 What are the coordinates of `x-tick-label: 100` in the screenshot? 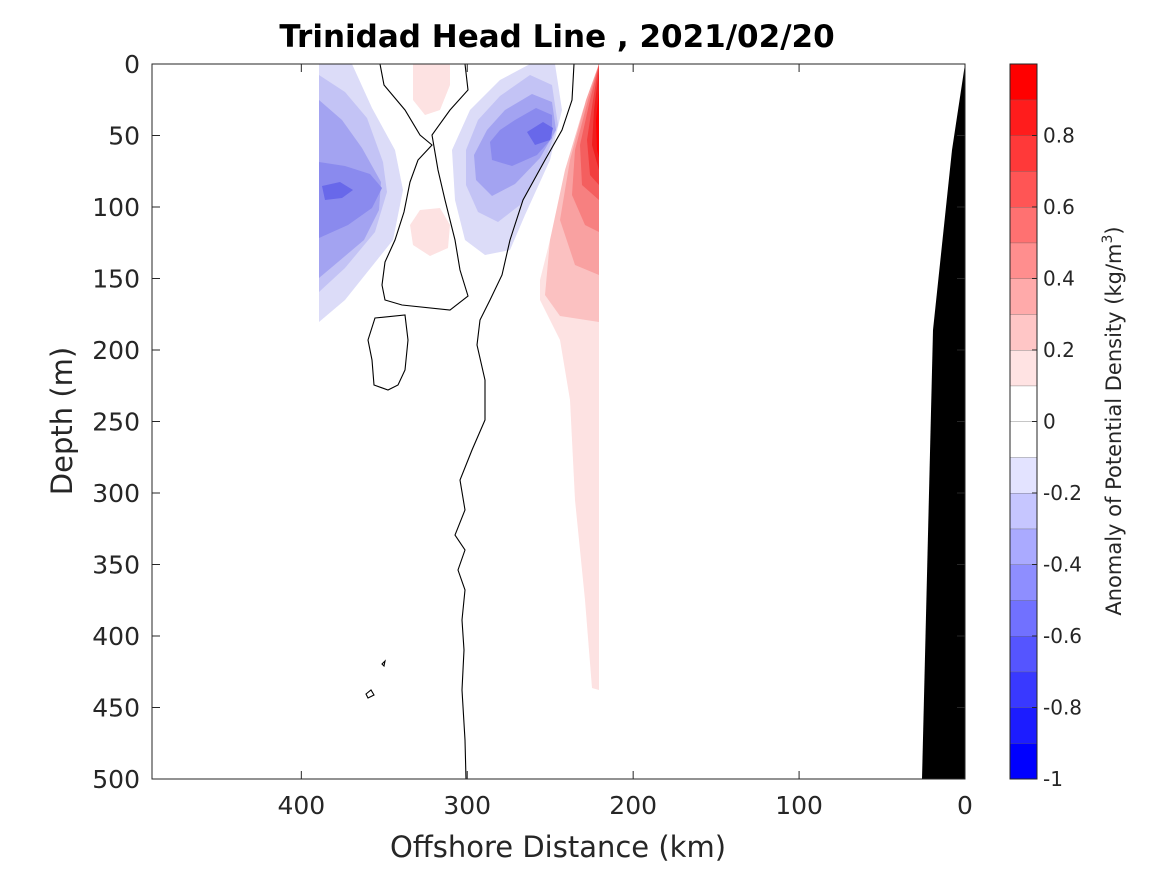 It's located at (799, 805).